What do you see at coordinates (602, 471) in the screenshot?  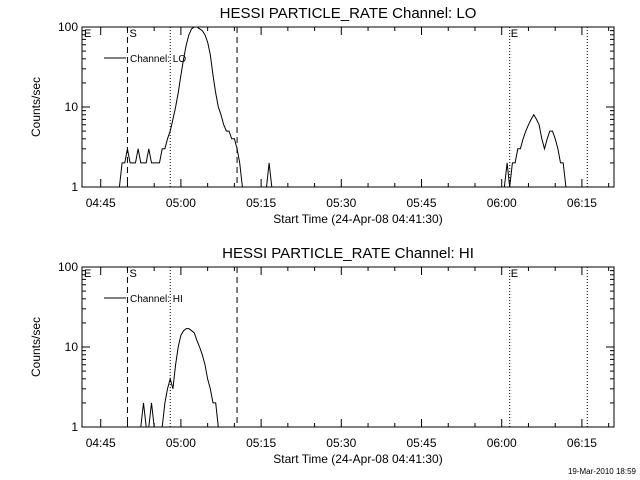 I see `footer-date: 19-Mar-2010 18:59` at bounding box center [602, 471].